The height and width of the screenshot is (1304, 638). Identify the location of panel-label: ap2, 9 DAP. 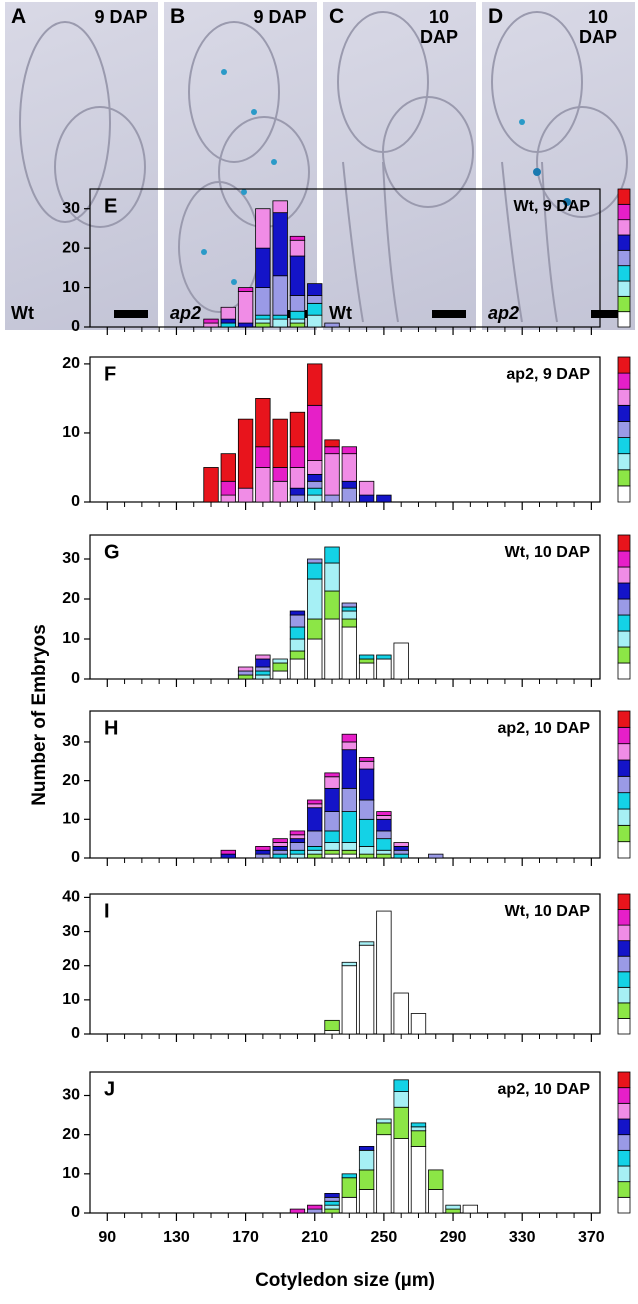
(548, 374).